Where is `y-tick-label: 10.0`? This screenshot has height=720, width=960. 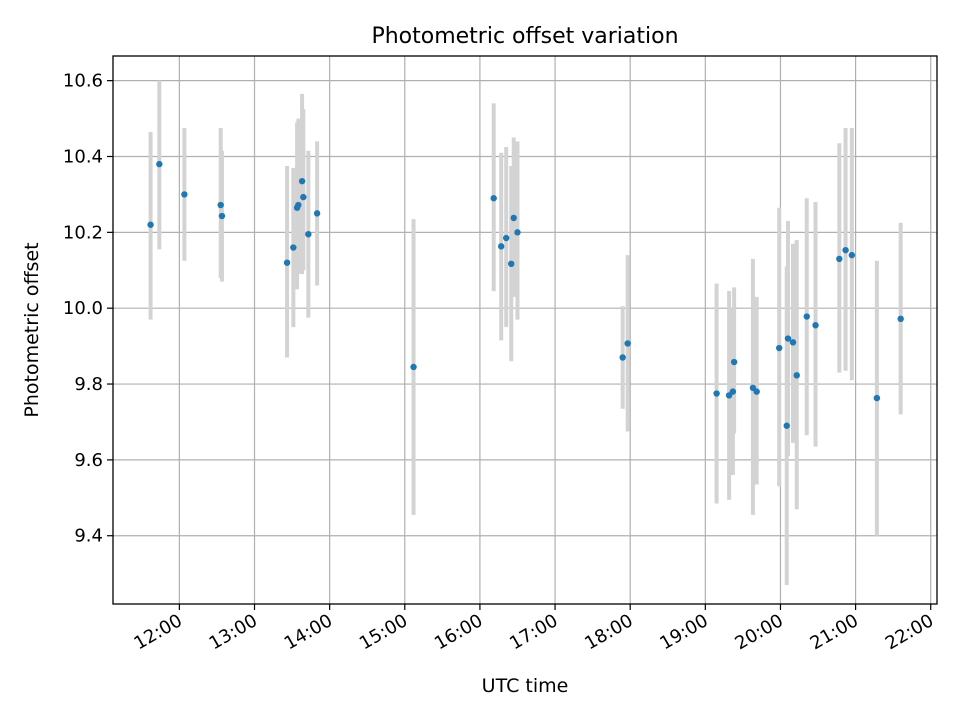 y-tick-label: 10.0 is located at coordinates (83, 308).